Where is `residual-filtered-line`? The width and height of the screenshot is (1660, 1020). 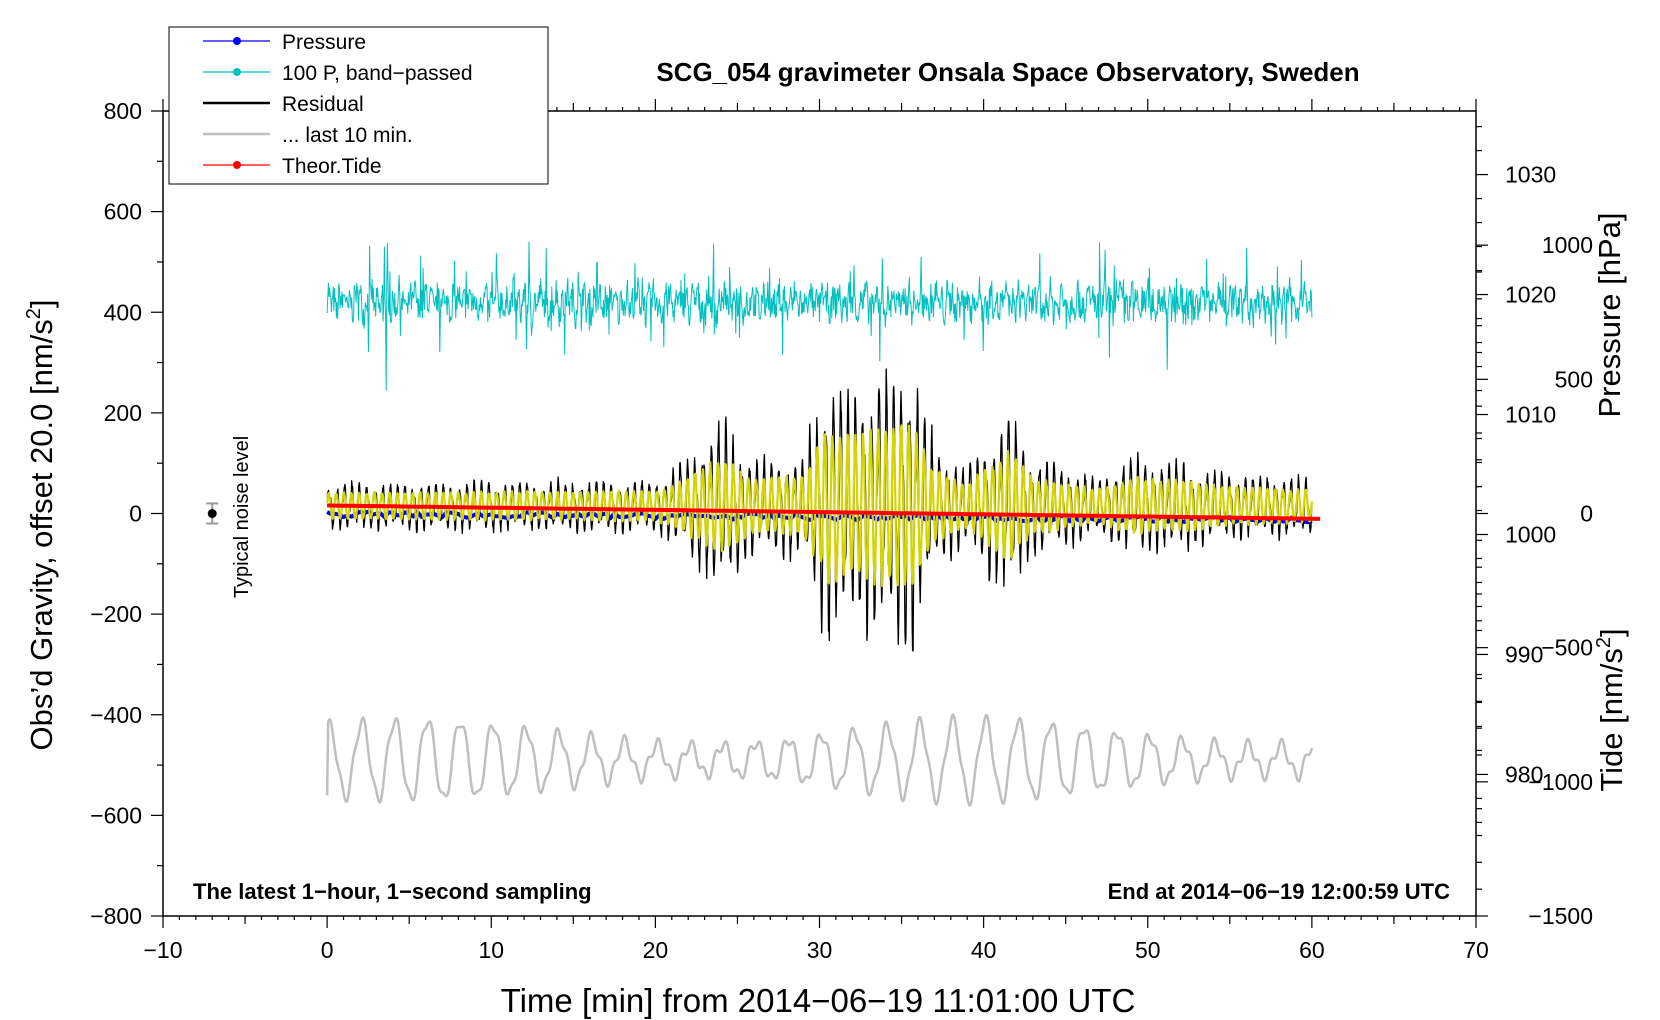 residual-filtered-line is located at coordinates (819, 506).